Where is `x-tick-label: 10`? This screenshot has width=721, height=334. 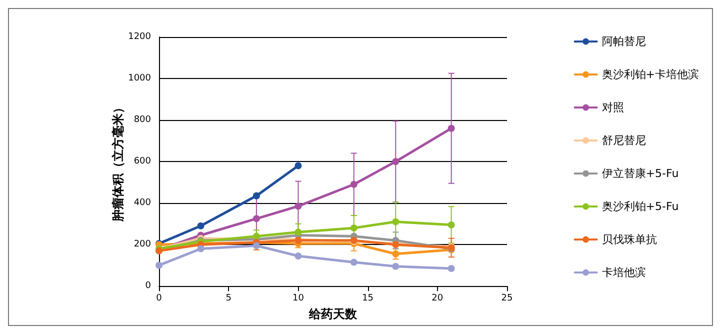 x-tick-label: 10 is located at coordinates (298, 299).